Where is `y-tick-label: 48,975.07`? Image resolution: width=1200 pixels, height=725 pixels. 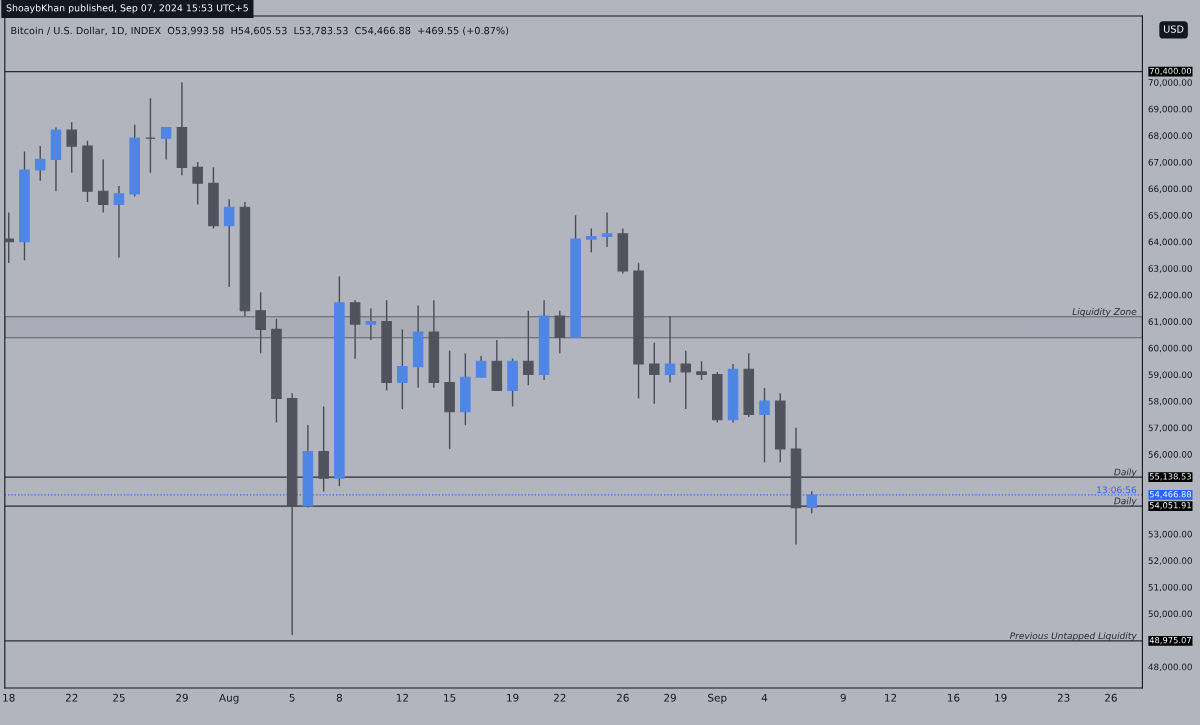 y-tick-label: 48,975.07 is located at coordinates (1170, 640).